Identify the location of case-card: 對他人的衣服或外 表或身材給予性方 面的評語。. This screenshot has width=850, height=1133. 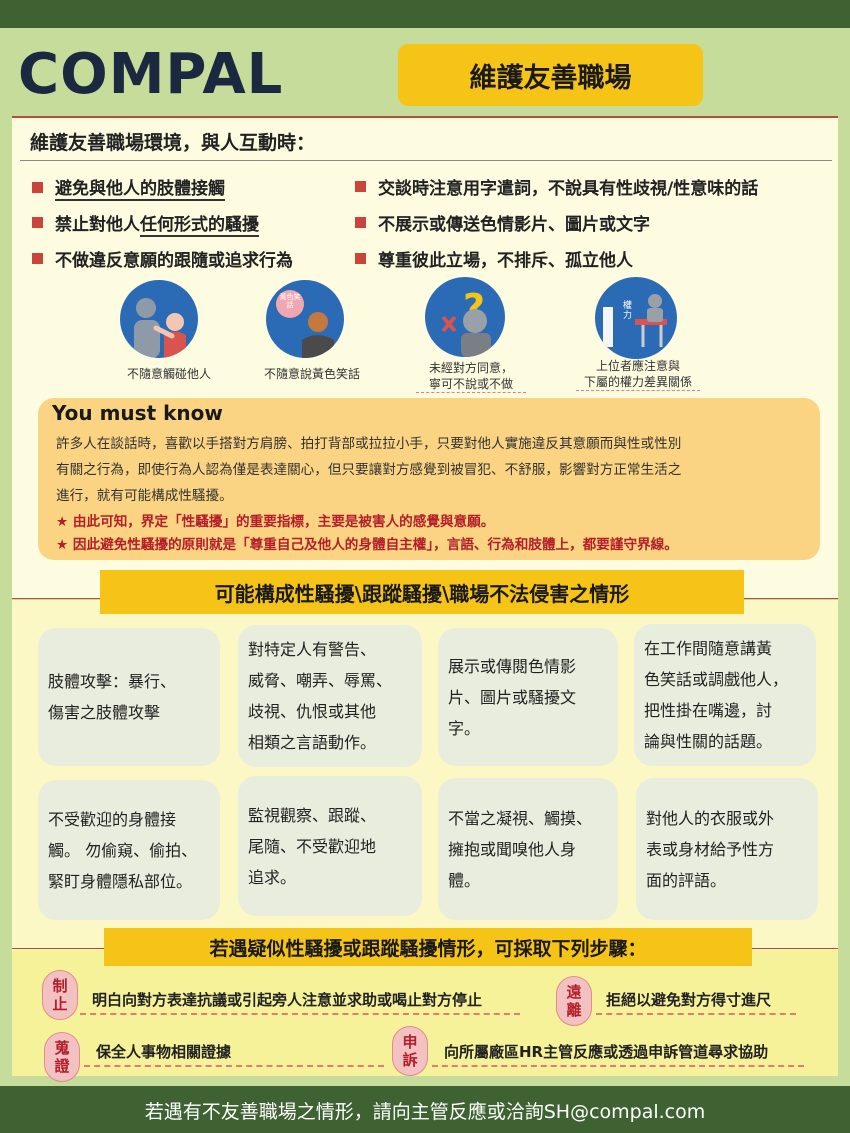
(727, 849).